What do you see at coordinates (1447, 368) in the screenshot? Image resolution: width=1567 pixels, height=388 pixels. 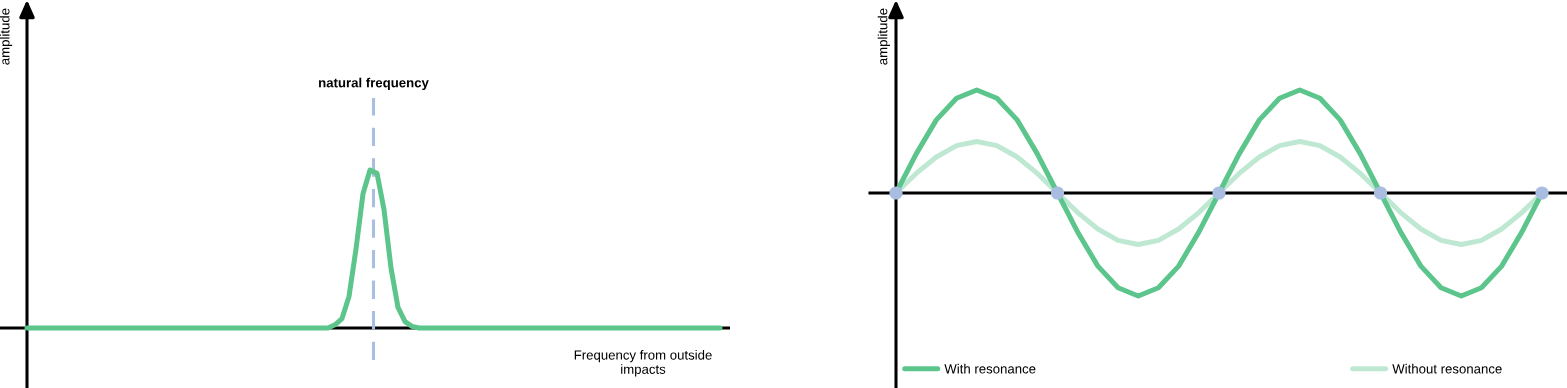 I see `legend-label: Without resonance` at bounding box center [1447, 368].